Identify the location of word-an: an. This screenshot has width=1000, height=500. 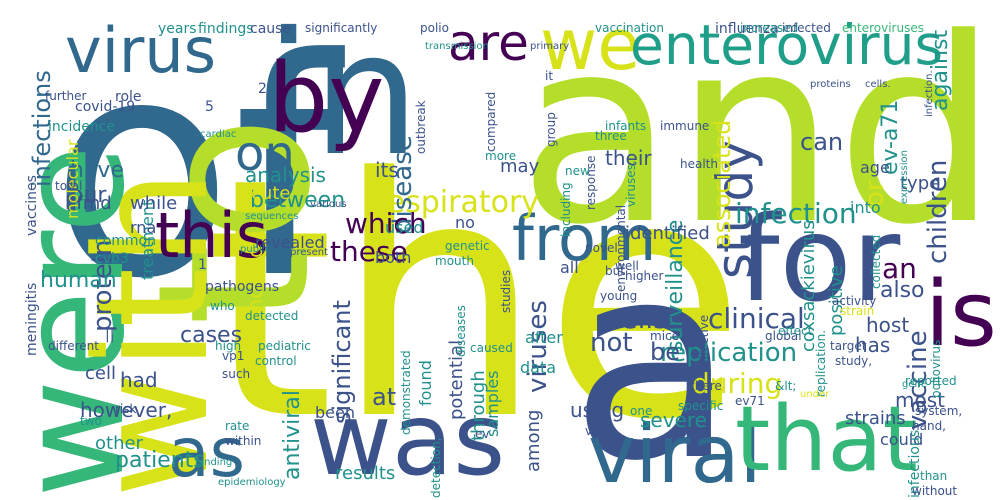
(899, 268).